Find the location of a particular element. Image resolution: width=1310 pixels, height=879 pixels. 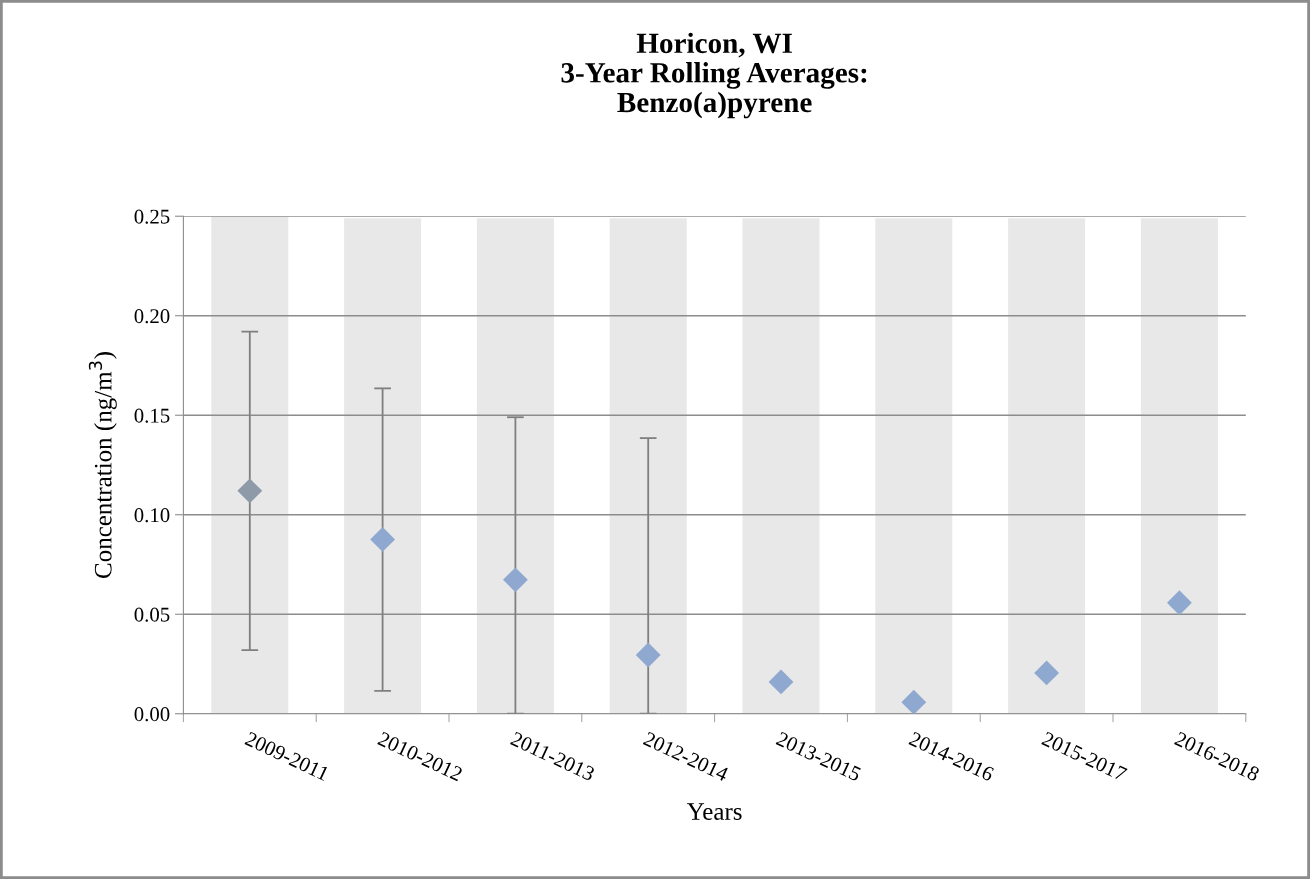

y-axis-title: Concentration (ng/m$^{3}$) is located at coordinates (102, 465).